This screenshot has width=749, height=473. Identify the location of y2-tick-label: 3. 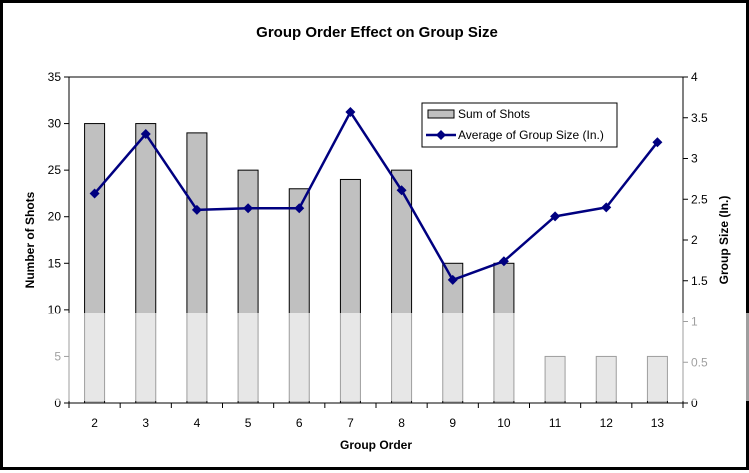
(694, 159).